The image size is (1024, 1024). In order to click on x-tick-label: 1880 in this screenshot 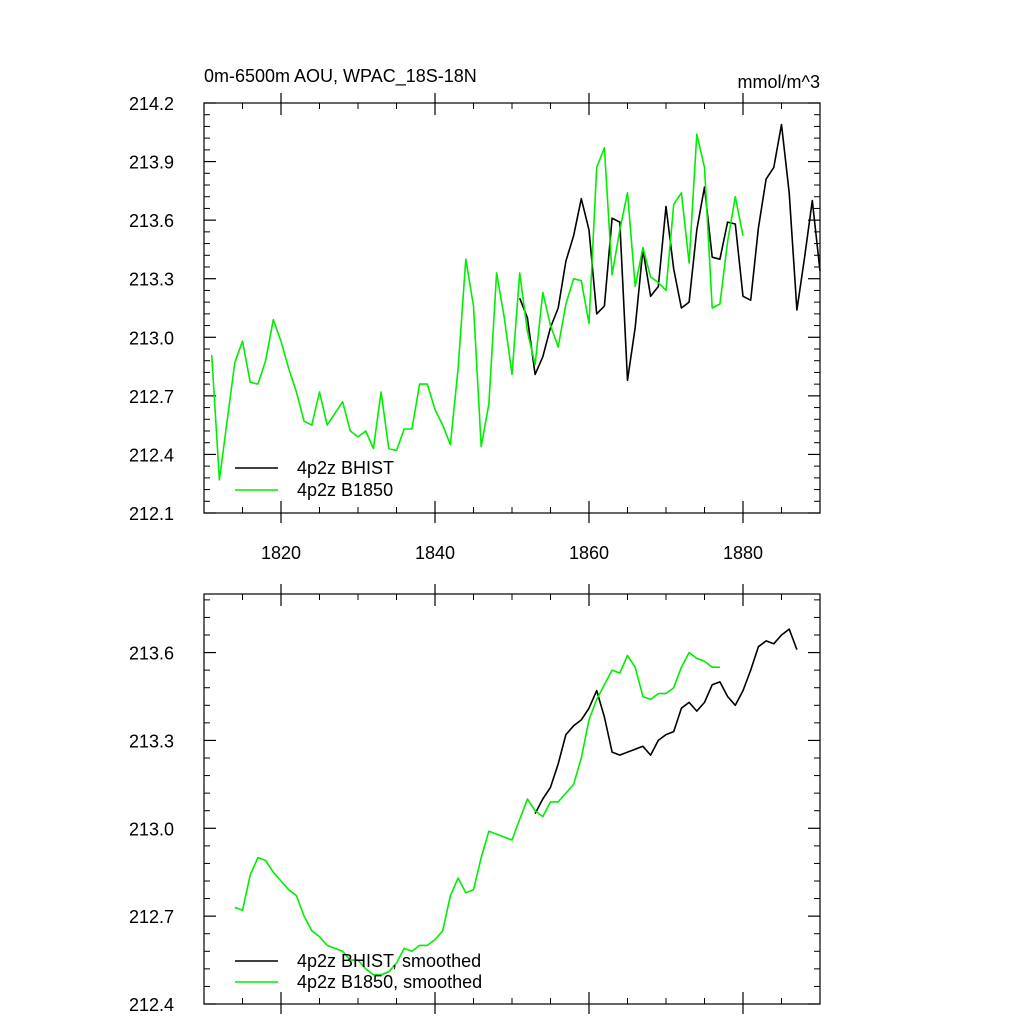, I will do `click(743, 553)`.